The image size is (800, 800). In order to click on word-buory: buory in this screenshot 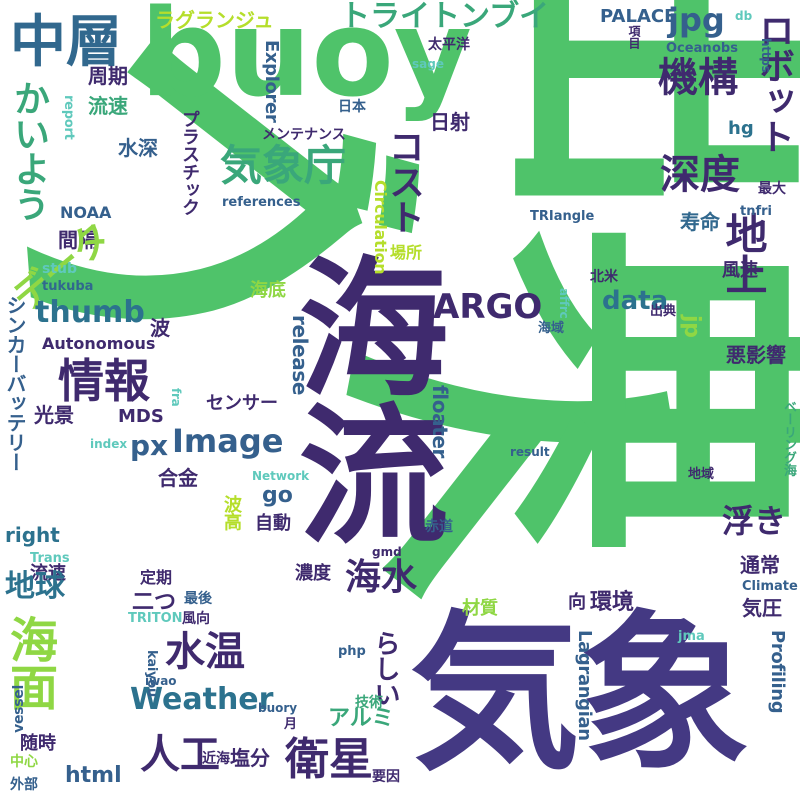, I will do `click(278, 708)`.